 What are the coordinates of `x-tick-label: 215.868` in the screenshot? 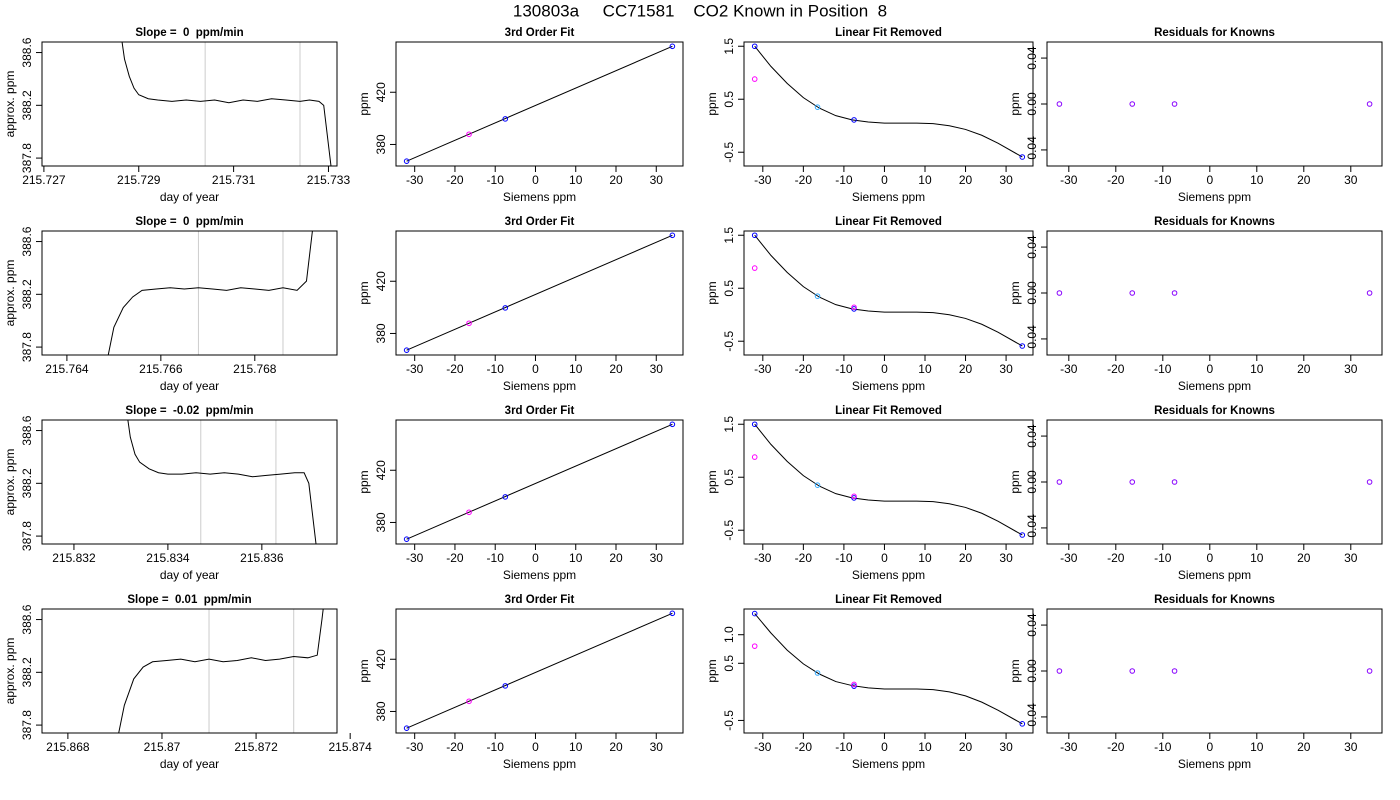 It's located at (68, 747).